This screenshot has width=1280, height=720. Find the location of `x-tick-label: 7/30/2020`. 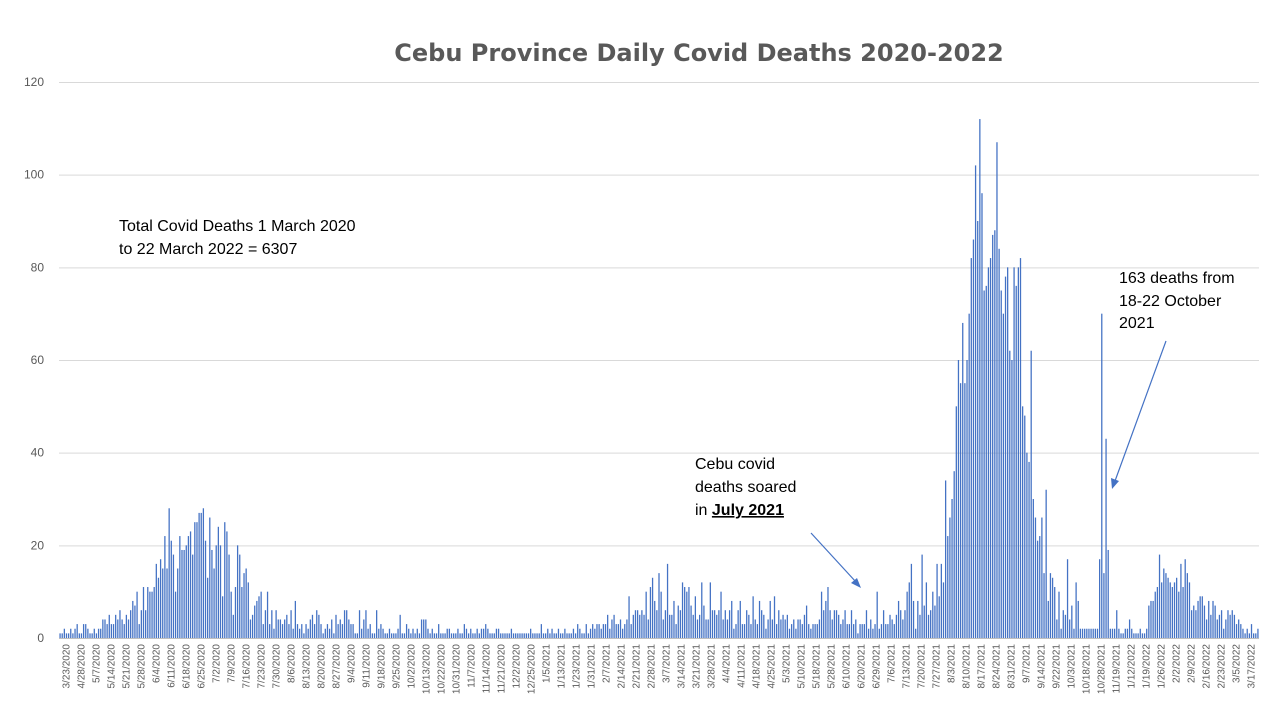

x-tick-label: 7/30/2020 is located at coordinates (277, 666).